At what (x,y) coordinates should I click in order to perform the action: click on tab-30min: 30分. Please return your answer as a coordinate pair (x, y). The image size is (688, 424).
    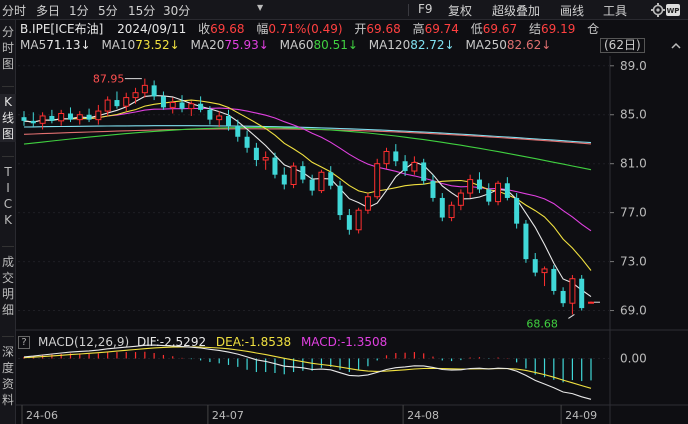
    Looking at the image, I should click on (177, 11).